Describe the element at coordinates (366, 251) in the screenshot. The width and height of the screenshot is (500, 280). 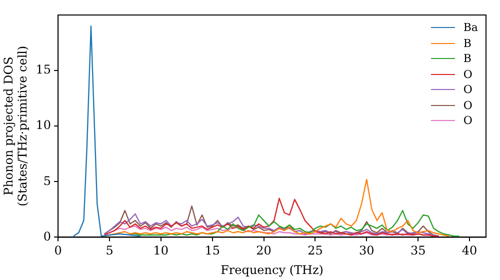
I see `x-tick-label: 30` at that location.